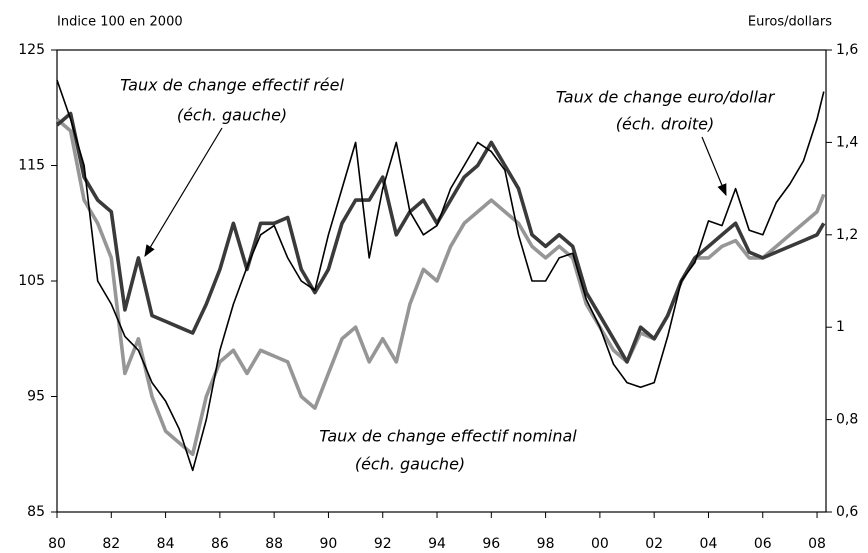 The height and width of the screenshot is (553, 868). What do you see at coordinates (120, 22) in the screenshot?
I see `y-axis-label: Indice 100 en 2000` at bounding box center [120, 22].